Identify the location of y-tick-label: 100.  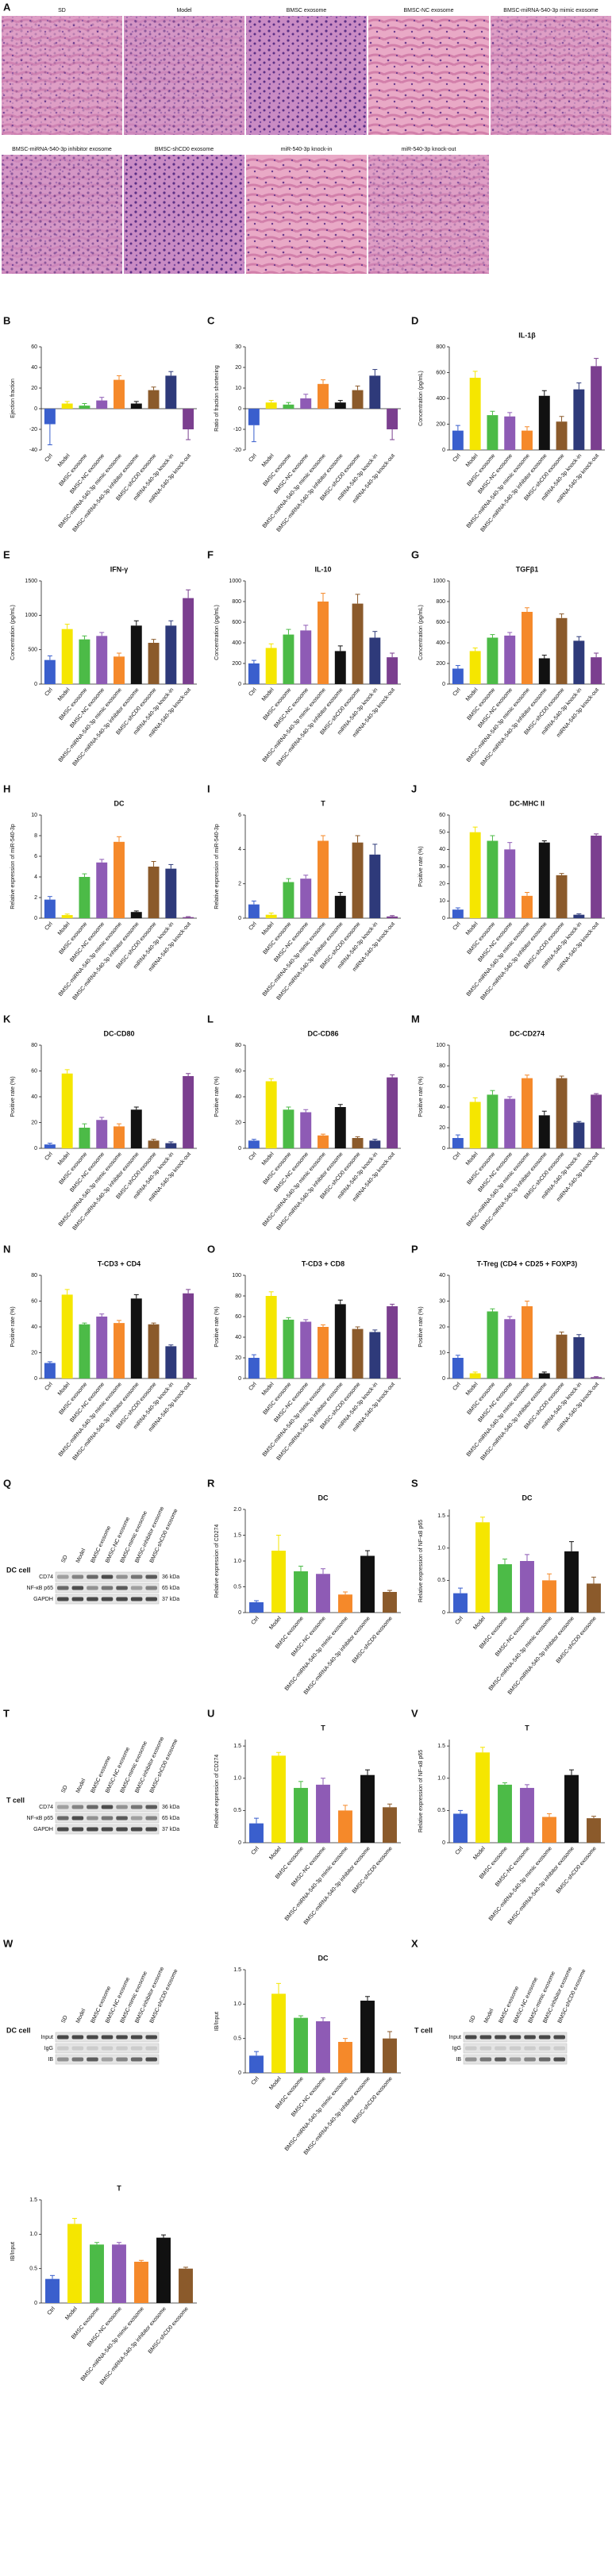
(236, 1275).